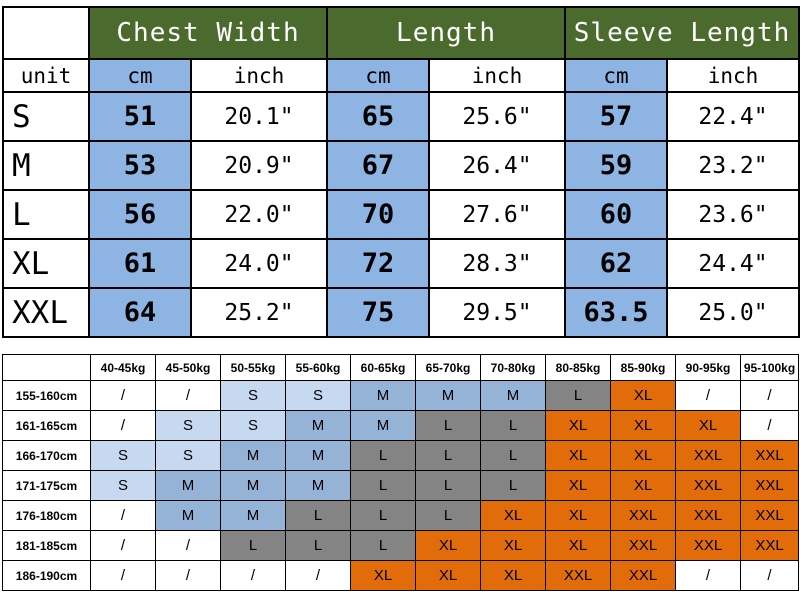 This screenshot has height=594, width=800. Describe the element at coordinates (259, 214) in the screenshot. I see `inch-value-cell: 22.0"` at that location.